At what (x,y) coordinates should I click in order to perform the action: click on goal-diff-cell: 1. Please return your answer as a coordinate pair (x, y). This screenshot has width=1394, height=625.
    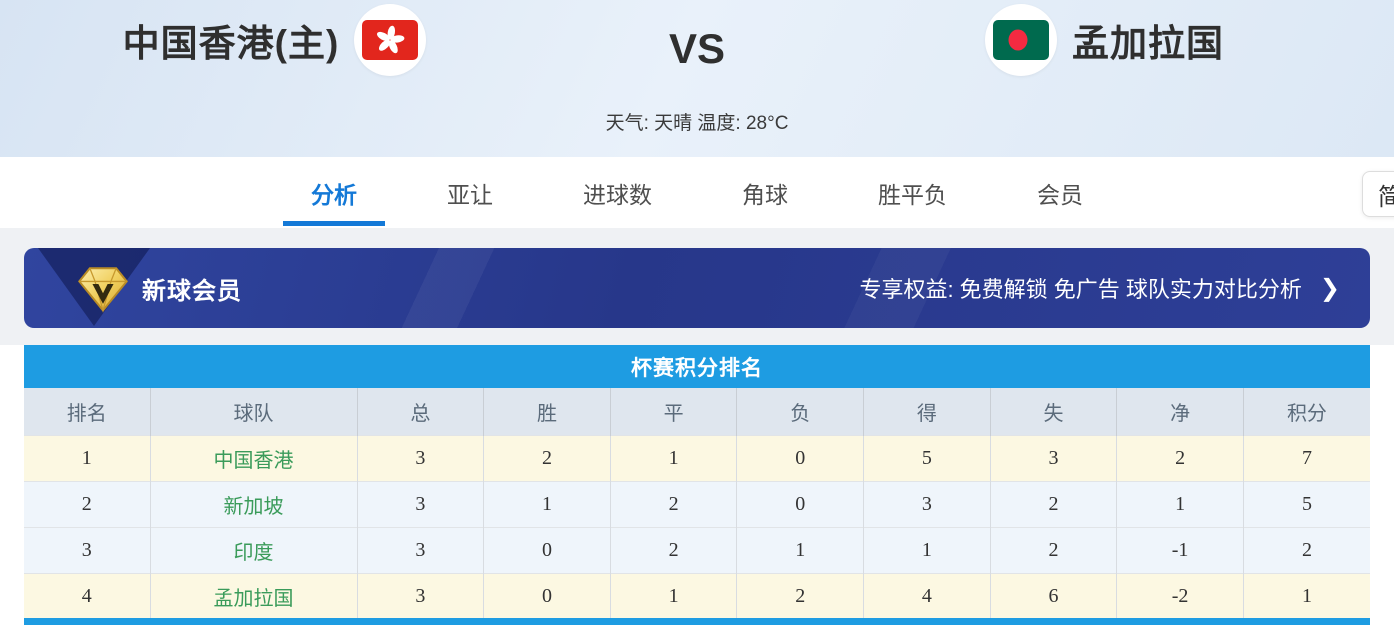
    Looking at the image, I should click on (1180, 503).